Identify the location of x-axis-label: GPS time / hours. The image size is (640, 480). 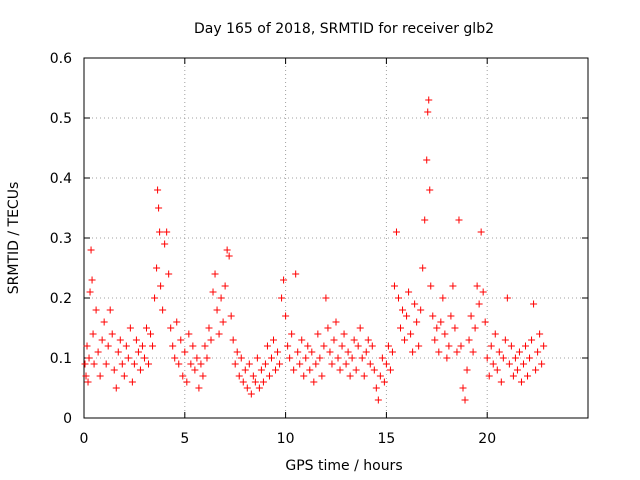
(343, 466).